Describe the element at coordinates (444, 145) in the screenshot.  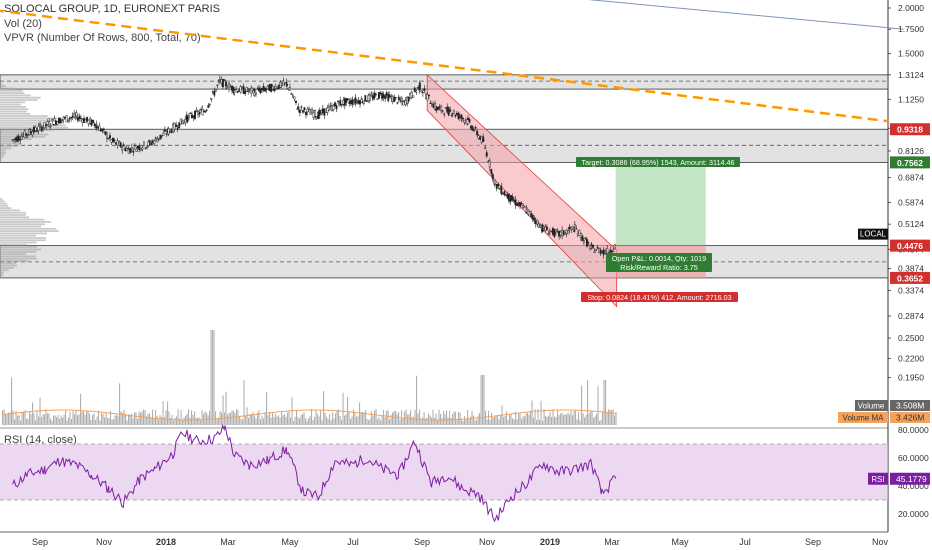
I see `middle-price-zone` at that location.